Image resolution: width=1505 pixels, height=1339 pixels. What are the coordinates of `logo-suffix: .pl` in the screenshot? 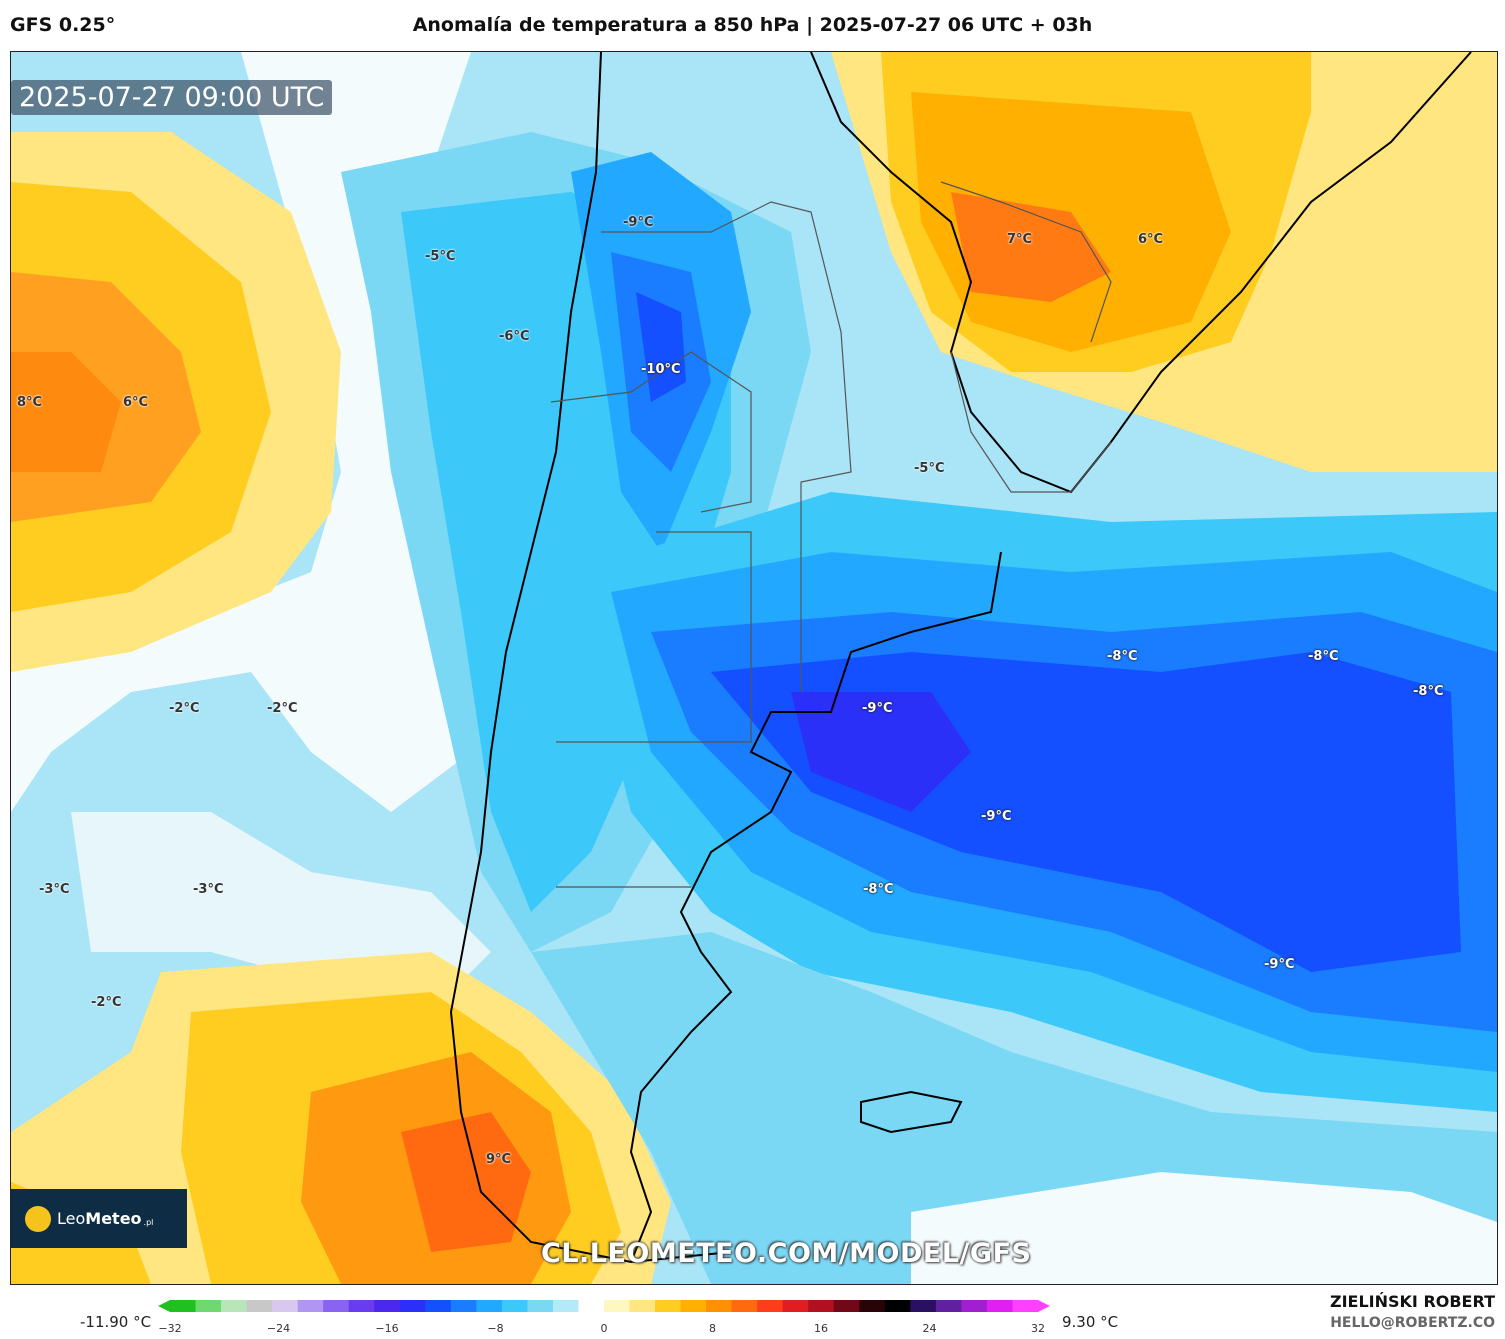 It's located at (148, 1222).